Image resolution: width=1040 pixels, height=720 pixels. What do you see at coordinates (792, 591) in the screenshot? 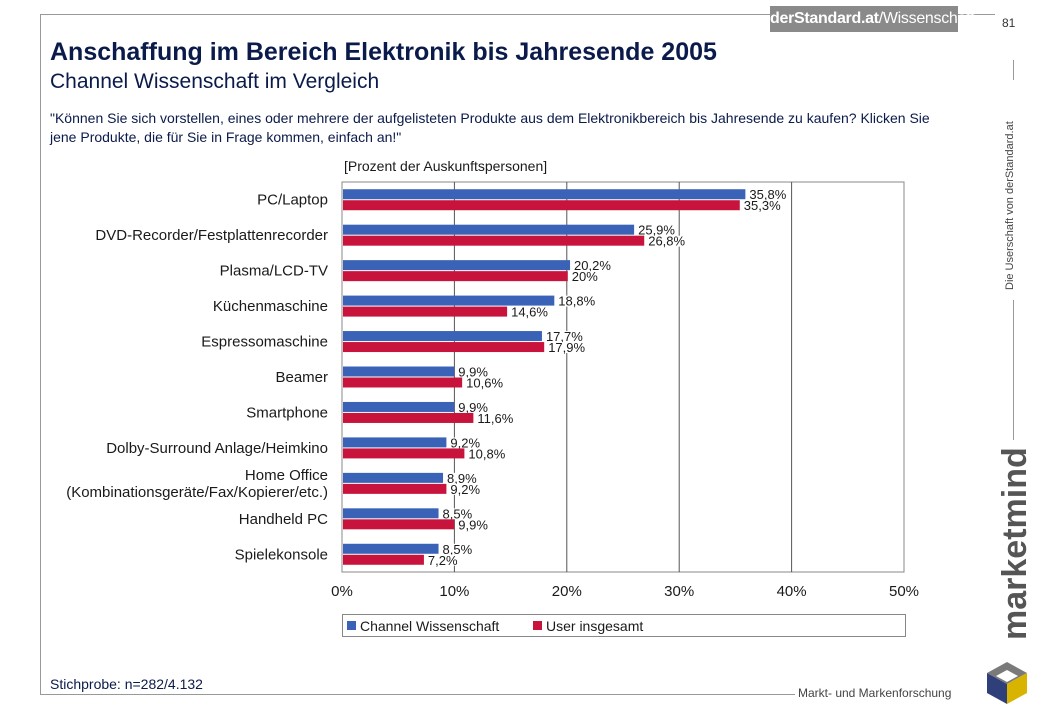
I see `x-tick-label: 40%` at bounding box center [792, 591].